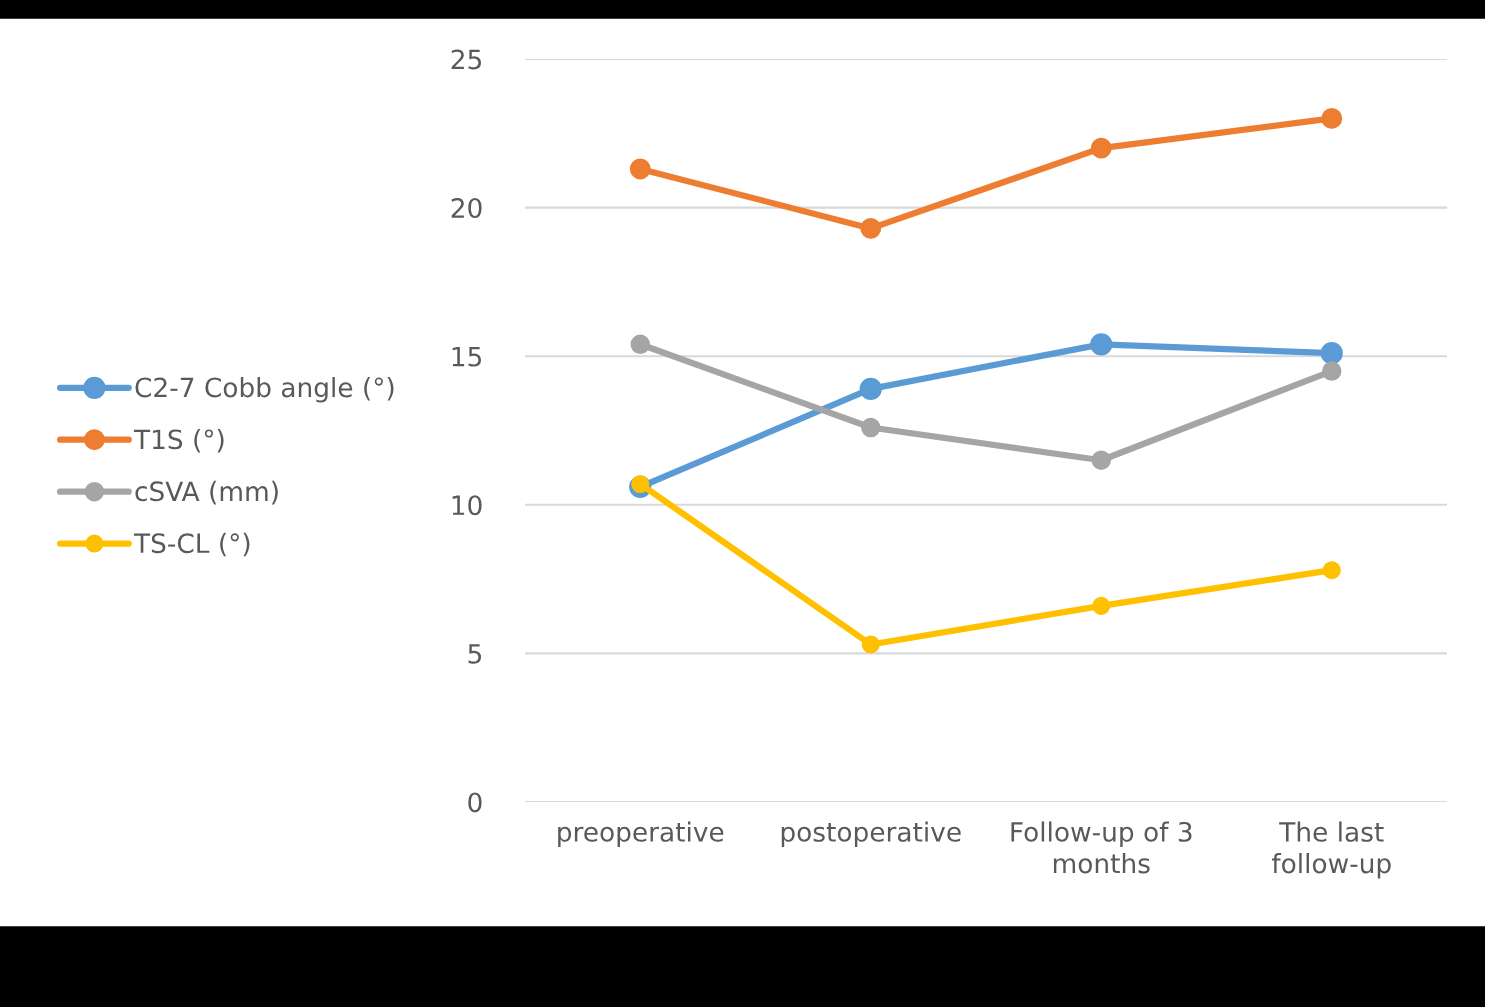 This screenshot has height=1007, width=1485. What do you see at coordinates (641, 834) in the screenshot?
I see `x-tick-label: preoperative` at bounding box center [641, 834].